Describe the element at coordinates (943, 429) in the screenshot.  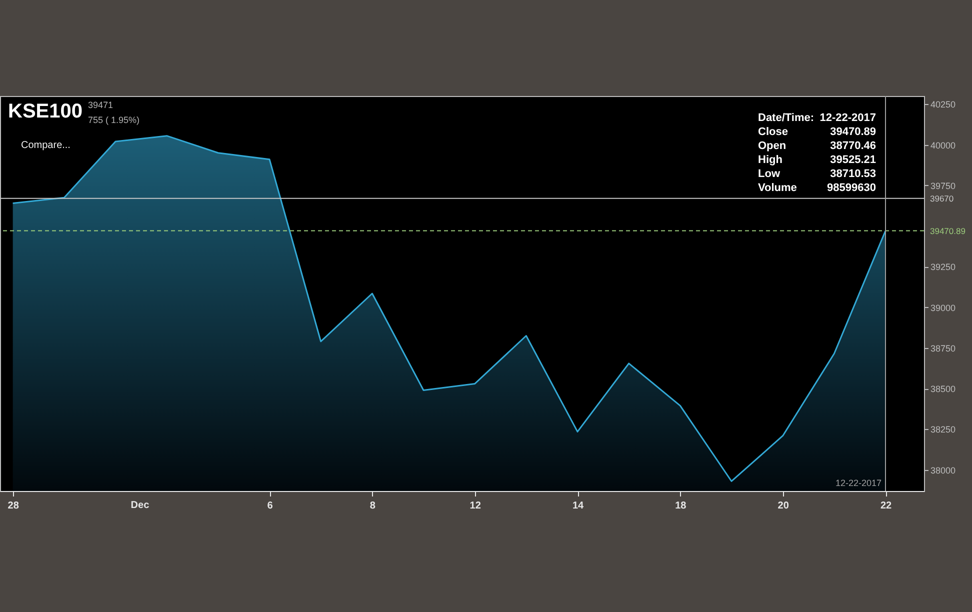
I see `y-tick-label: 38250` at that location.